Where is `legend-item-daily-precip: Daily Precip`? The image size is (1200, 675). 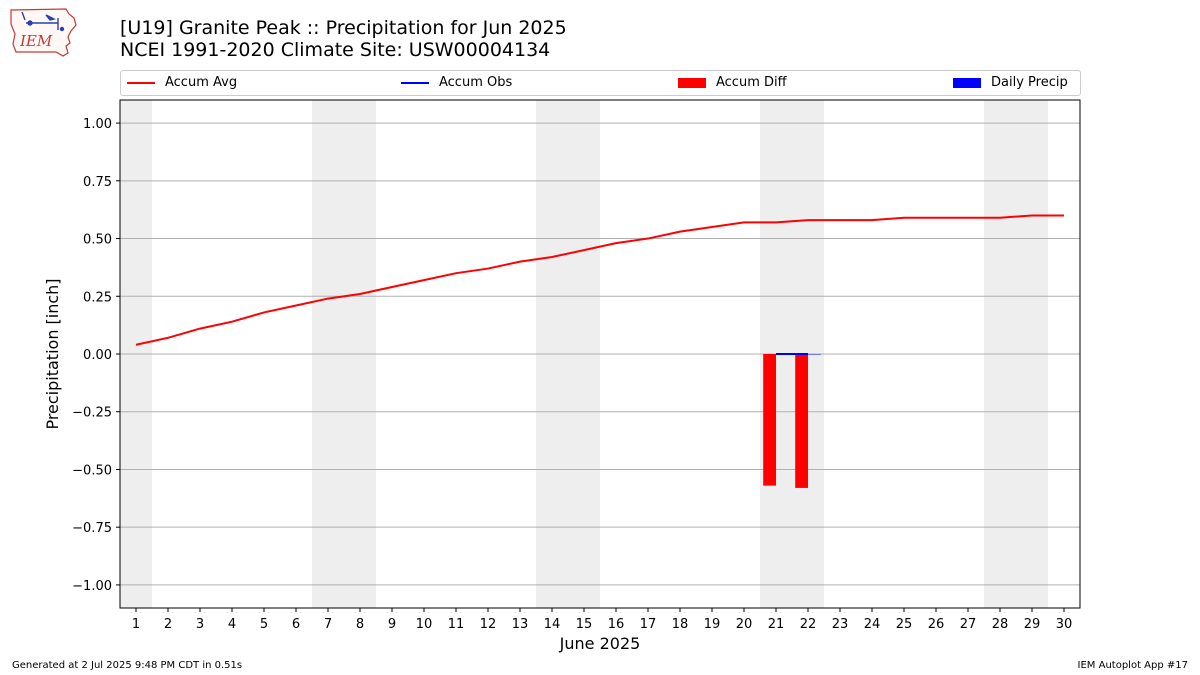 legend-item-daily-precip: Daily Precip is located at coordinates (1010, 83).